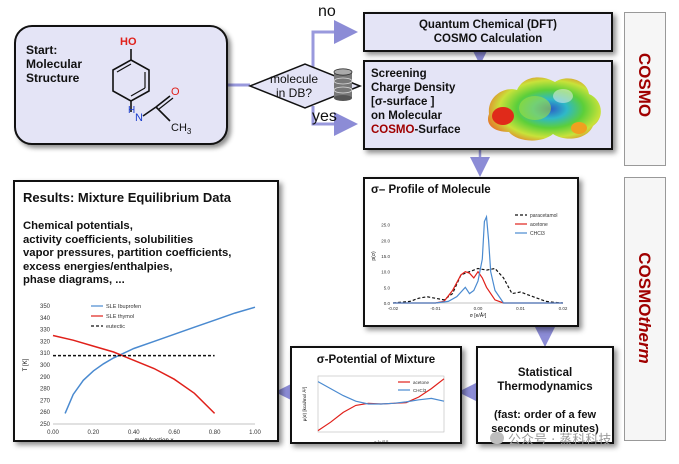  Describe the element at coordinates (215, 433) in the screenshot. I see `x-tick-label: 0.80` at that location.